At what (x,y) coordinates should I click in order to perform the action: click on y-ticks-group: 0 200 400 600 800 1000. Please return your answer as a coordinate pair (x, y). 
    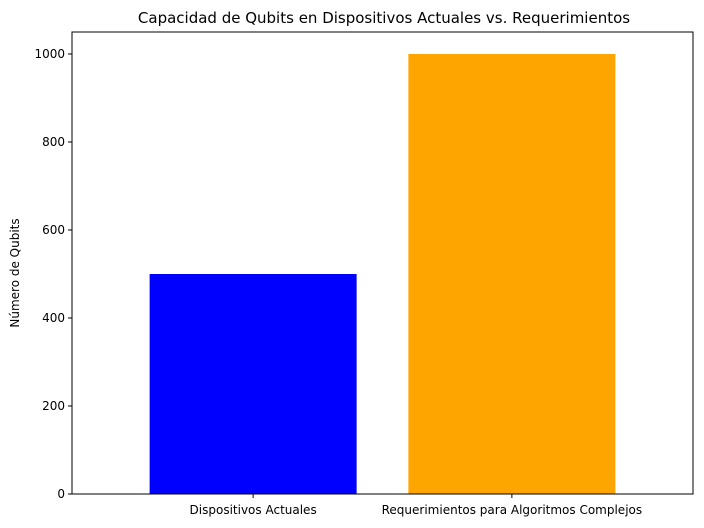
    Looking at the image, I should click on (53, 274).